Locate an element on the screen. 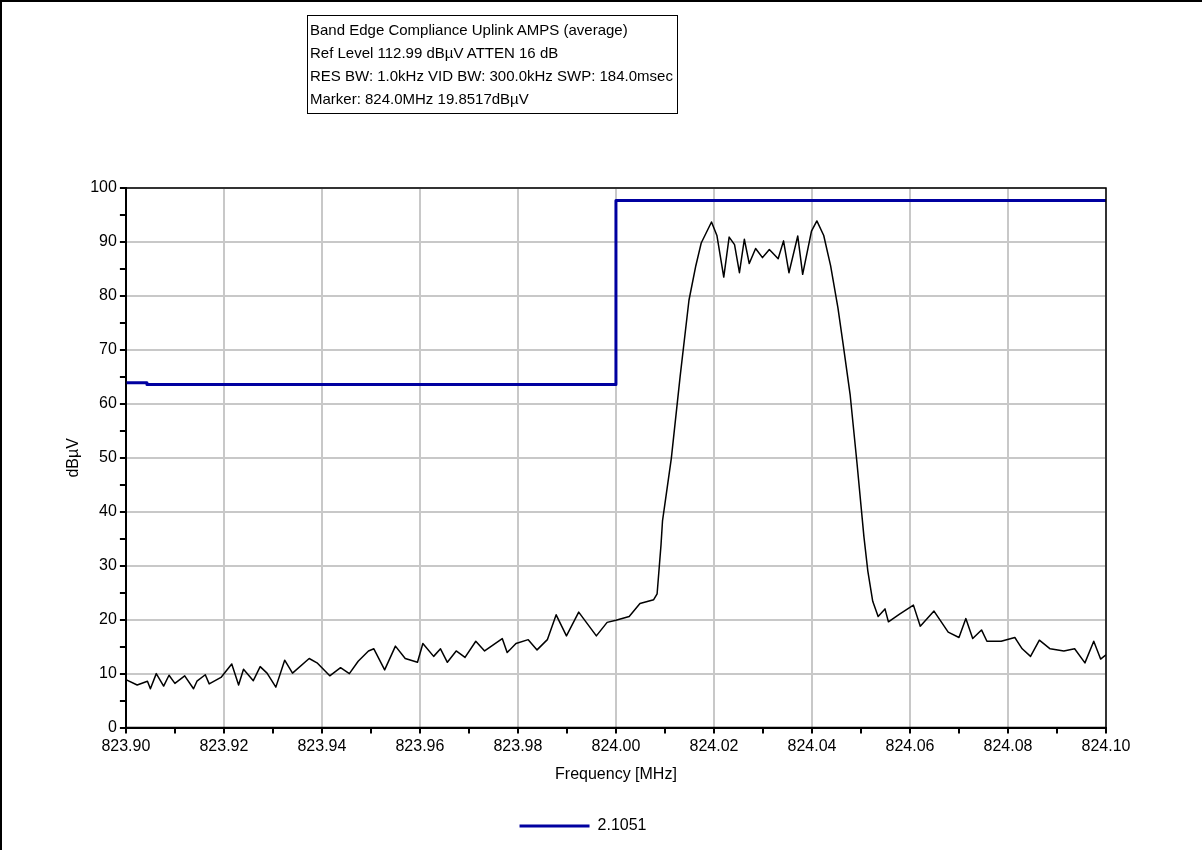 This screenshot has height=852, width=1204. legend-label: 2.1051 is located at coordinates (622, 825).